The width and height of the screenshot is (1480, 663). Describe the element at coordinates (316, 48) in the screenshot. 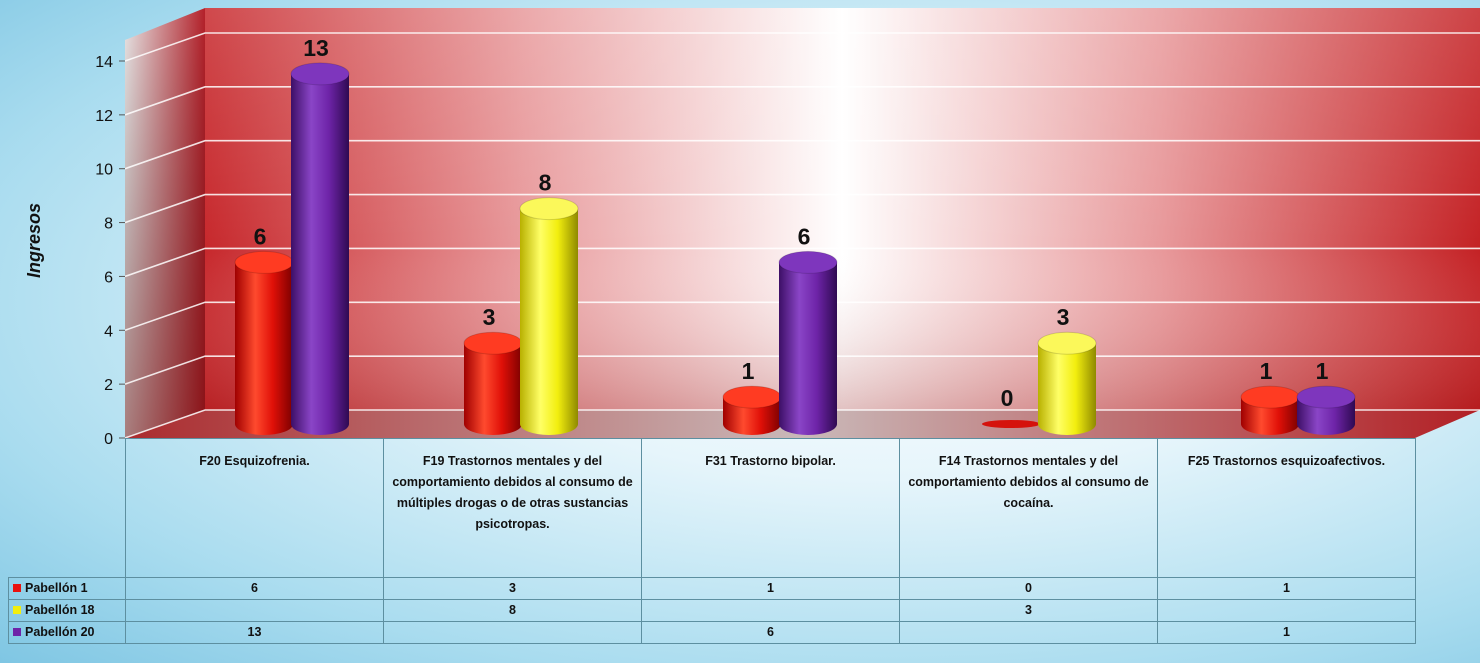

I see `bar-value-label: 13` at that location.